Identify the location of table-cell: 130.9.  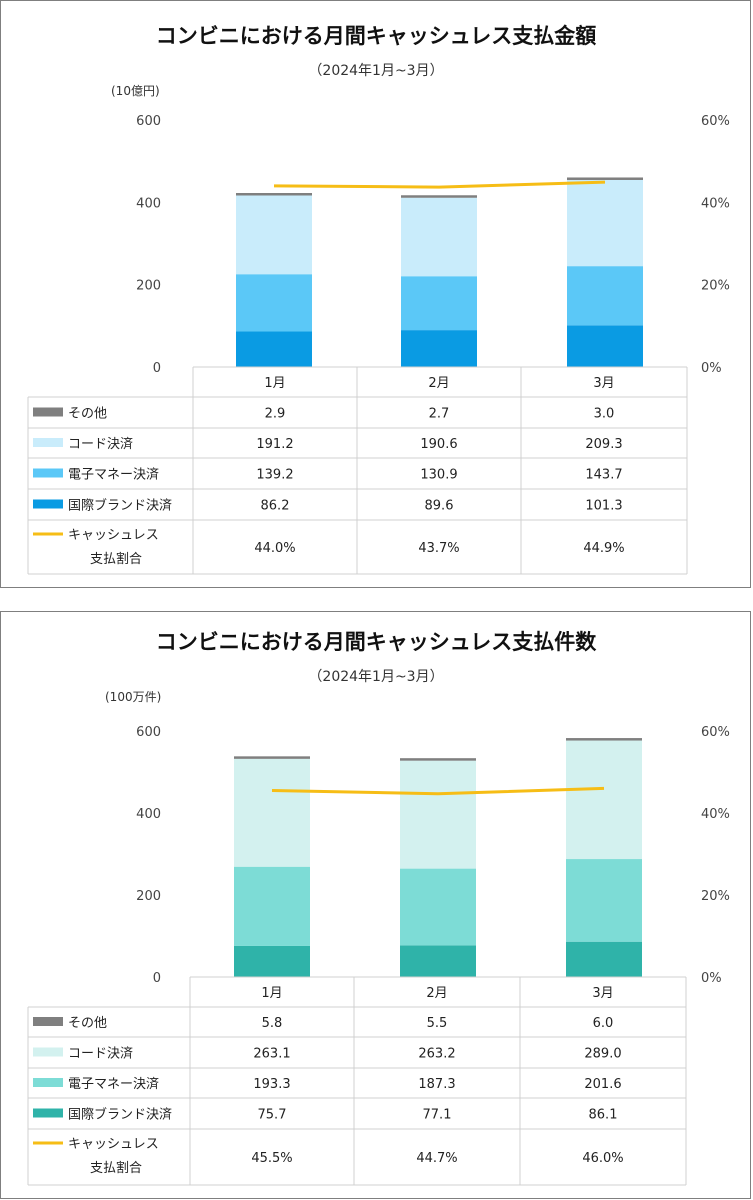
(438, 475).